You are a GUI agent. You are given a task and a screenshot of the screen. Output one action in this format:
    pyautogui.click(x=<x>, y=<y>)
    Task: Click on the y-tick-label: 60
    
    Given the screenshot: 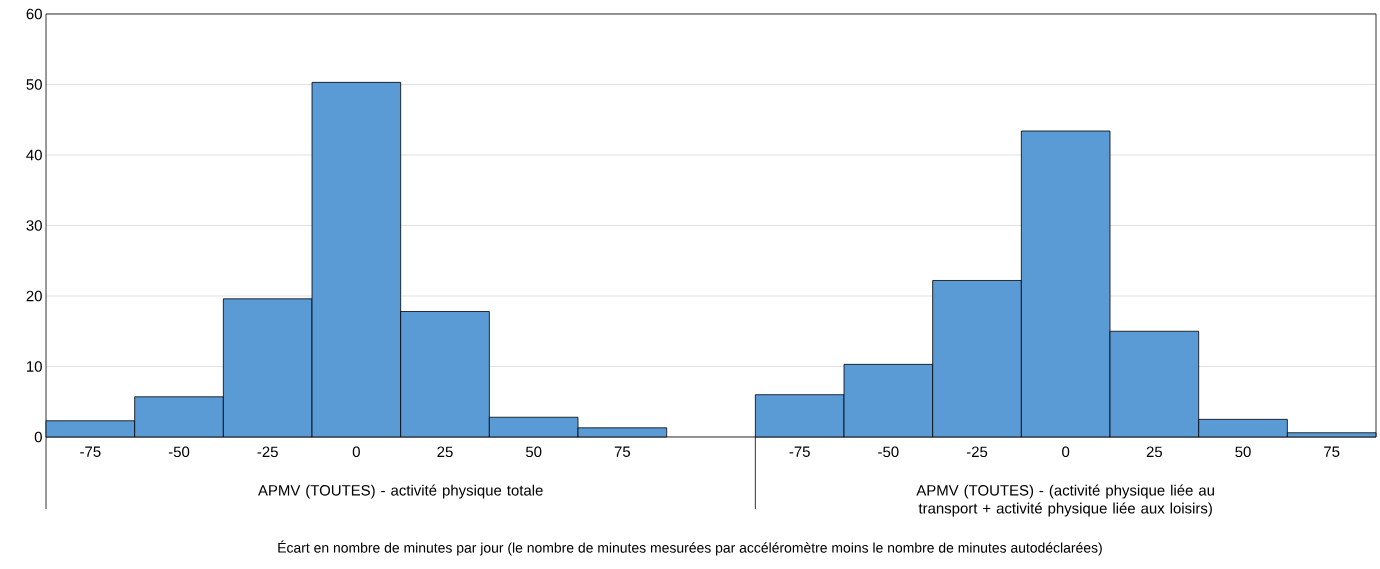 What is the action you would take?
    pyautogui.click(x=34, y=14)
    